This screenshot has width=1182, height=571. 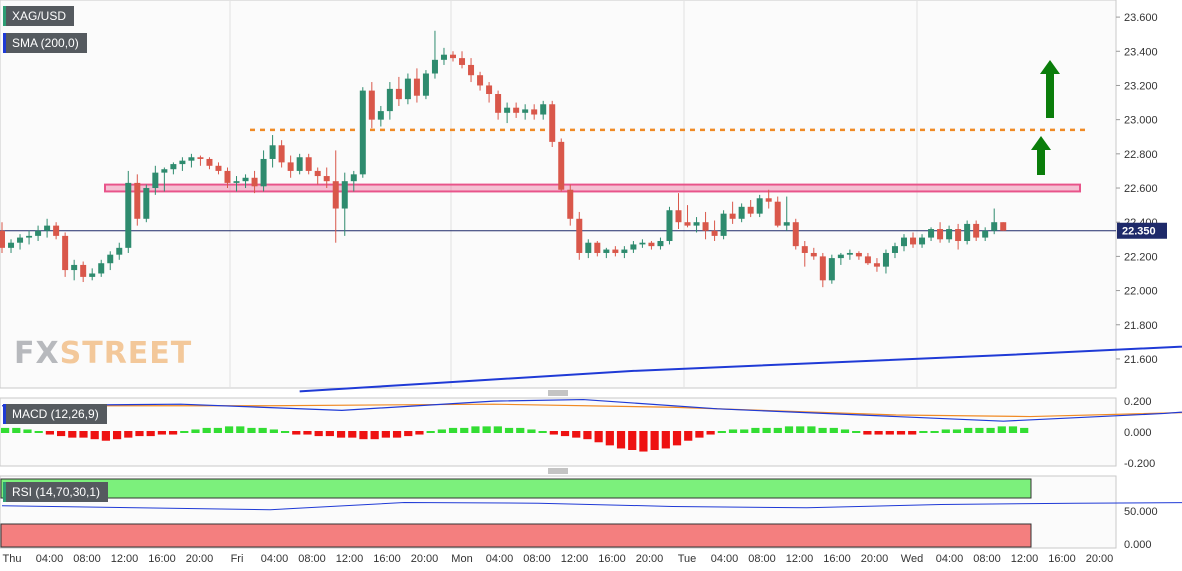 I want to click on x-tick-label: 20:00, so click(x=1100, y=559).